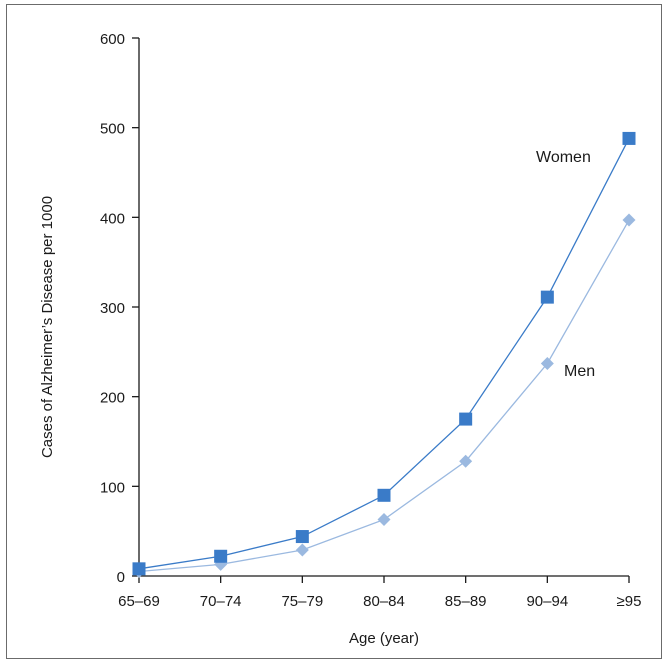 The image size is (670, 664). I want to click on x-tick-label: 85–89, so click(466, 601).